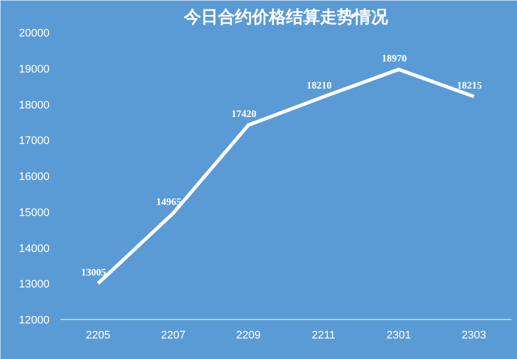  What do you see at coordinates (394, 58) in the screenshot?
I see `data-label: 18970` at bounding box center [394, 58].